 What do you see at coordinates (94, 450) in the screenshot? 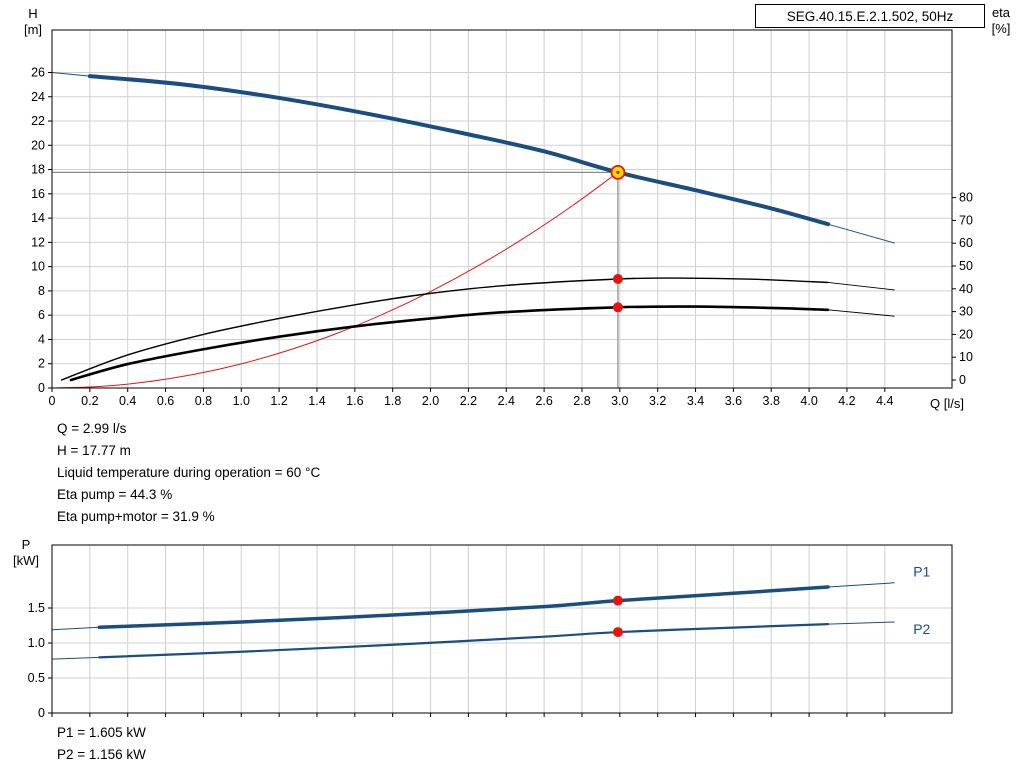
I see `h-readout: H = 17.77 m` at bounding box center [94, 450].